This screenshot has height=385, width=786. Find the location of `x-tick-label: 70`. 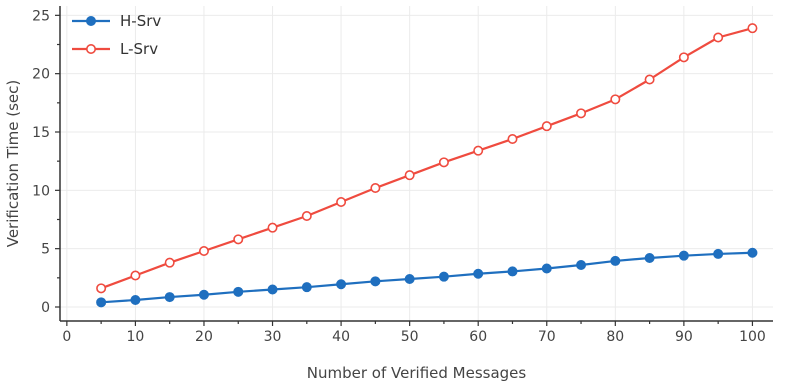

x-tick-label: 70 is located at coordinates (547, 337).